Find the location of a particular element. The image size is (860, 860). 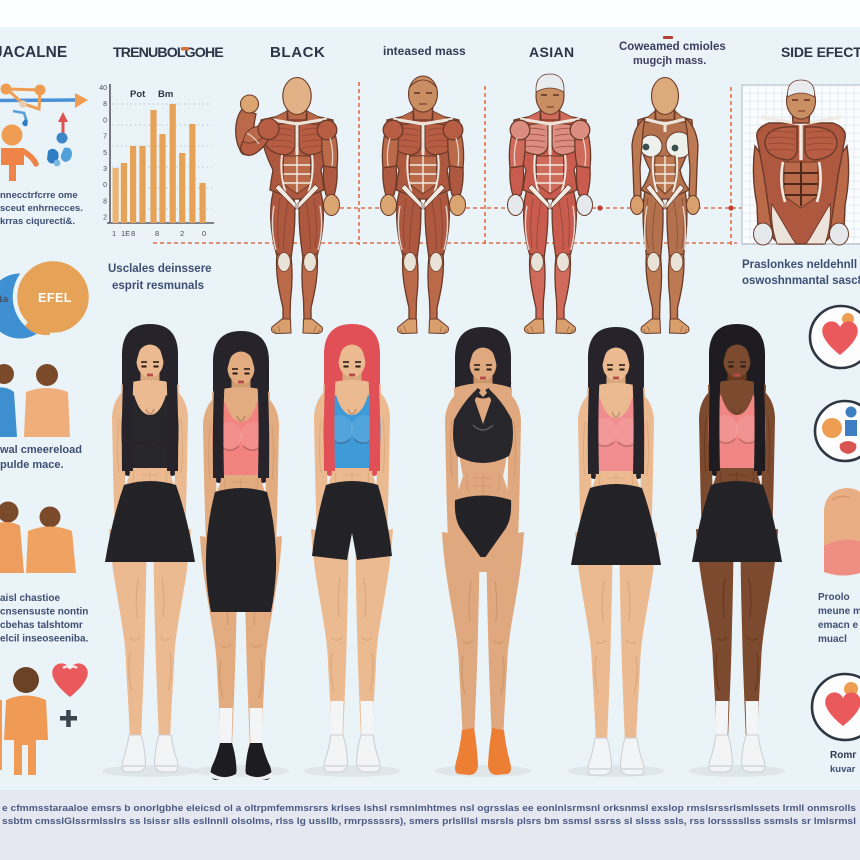

svg-text: nnecctrfcrre ome is located at coordinates (39, 195).